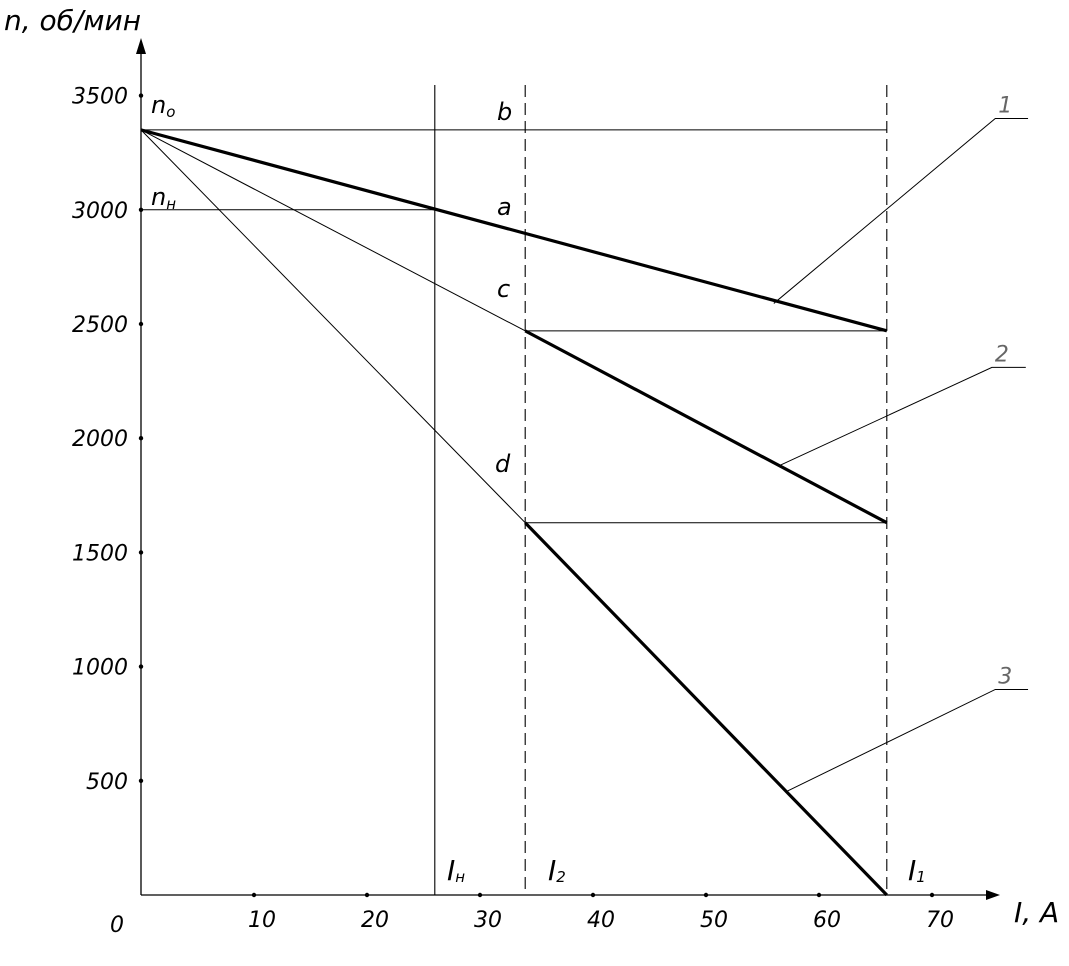  Describe the element at coordinates (171, 204) in the screenshot. I see `label-nn-sub: н` at that location.